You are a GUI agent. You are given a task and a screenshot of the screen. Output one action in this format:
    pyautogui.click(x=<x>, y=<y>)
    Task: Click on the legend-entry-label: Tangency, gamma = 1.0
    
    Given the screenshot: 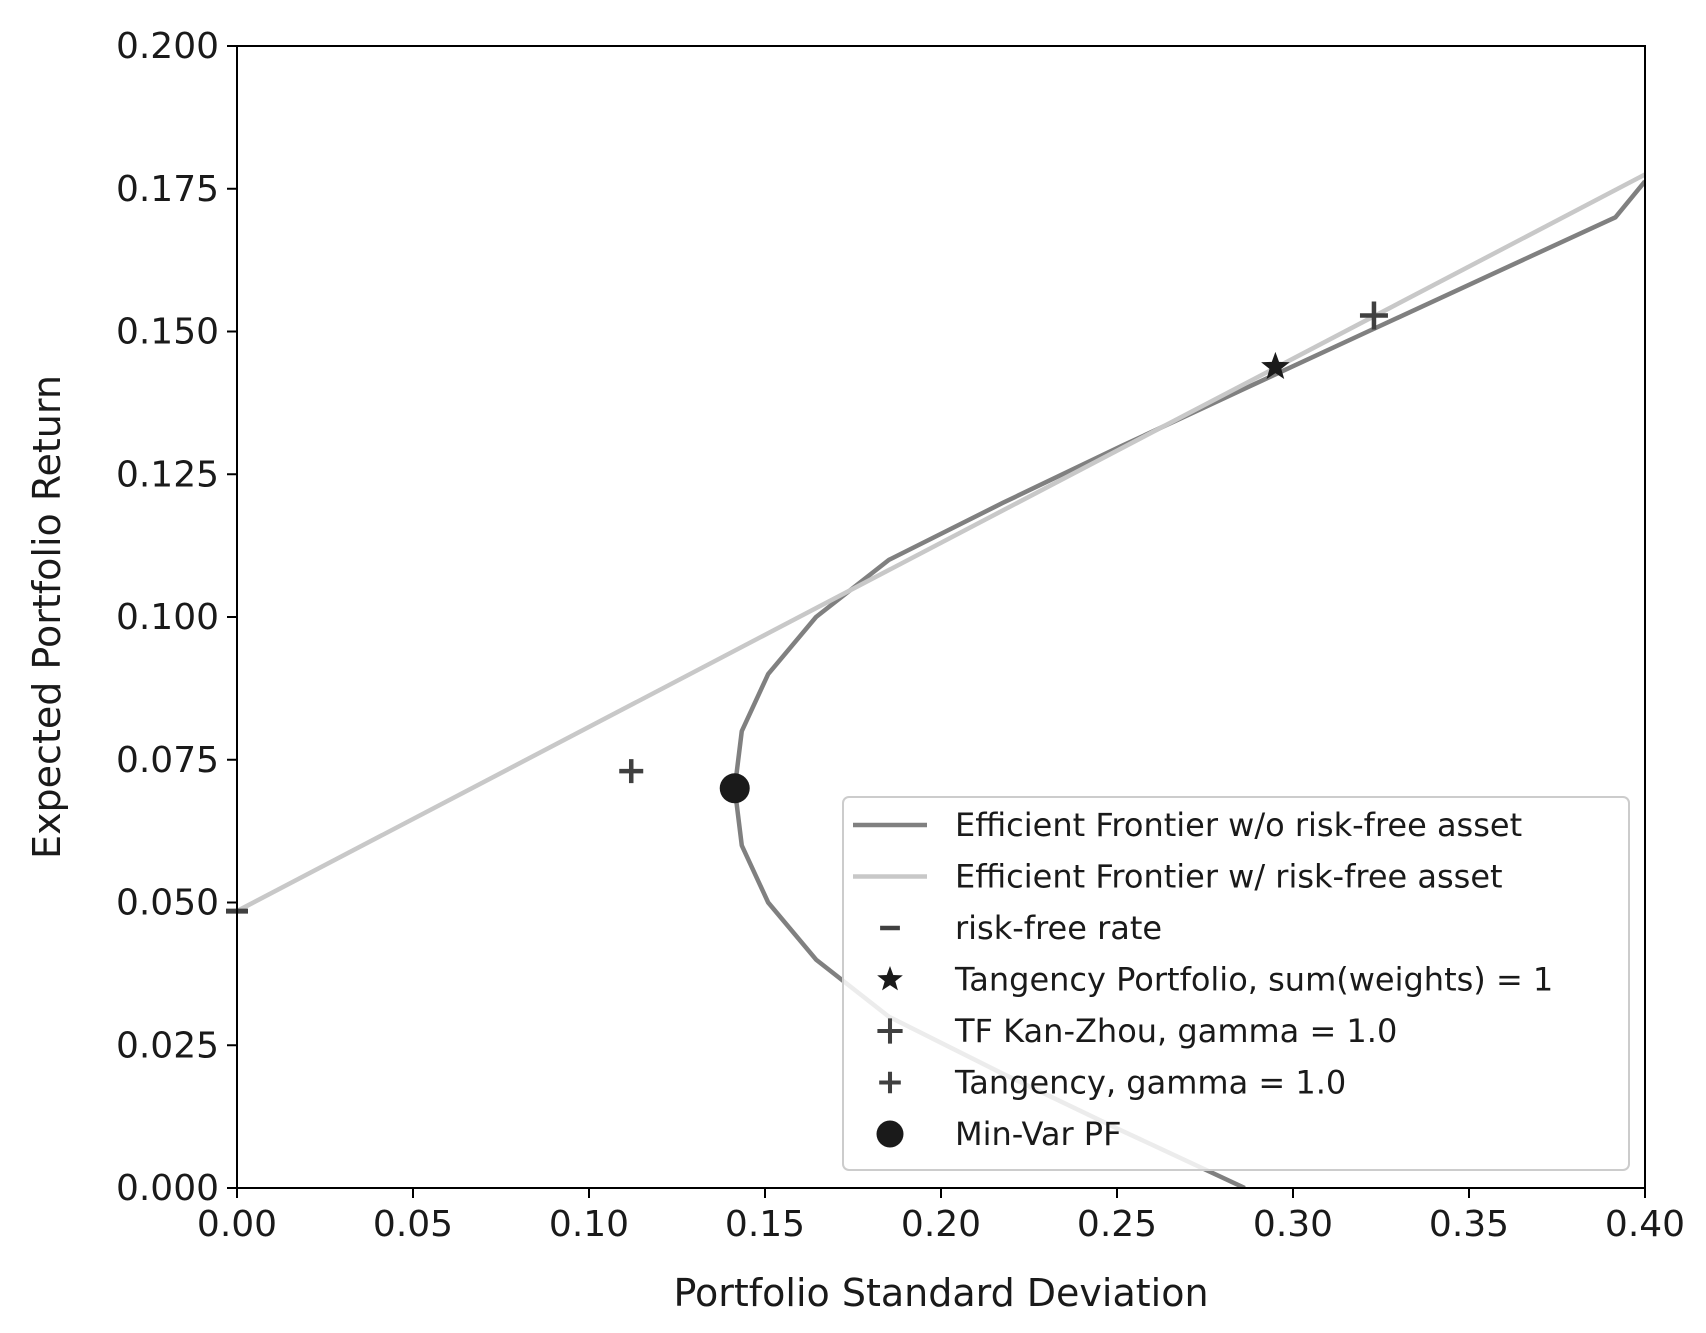 What is the action you would take?
    pyautogui.click(x=1150, y=1083)
    